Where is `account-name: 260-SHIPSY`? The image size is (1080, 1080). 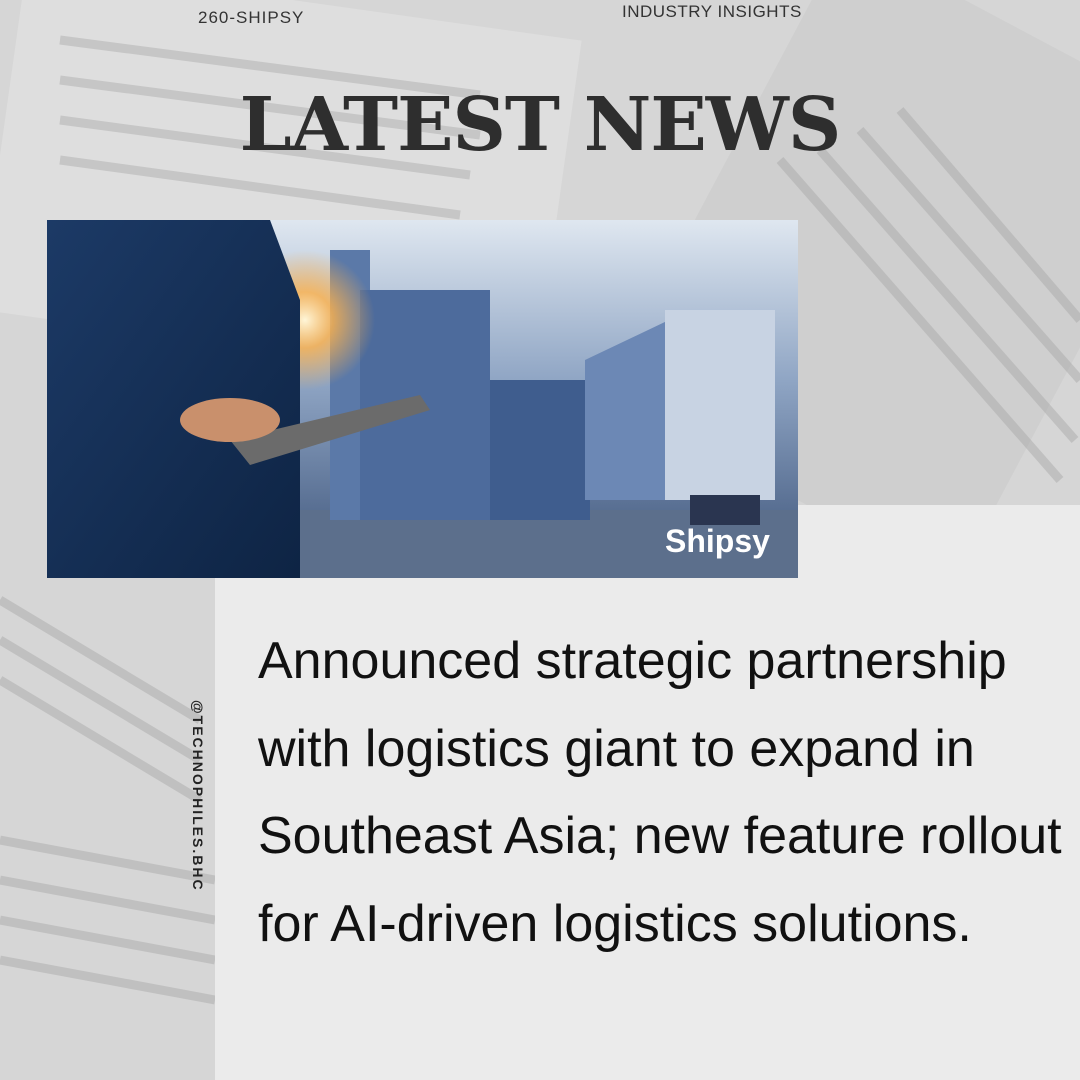
account-name: 260-SHIPSY is located at coordinates (251, 17).